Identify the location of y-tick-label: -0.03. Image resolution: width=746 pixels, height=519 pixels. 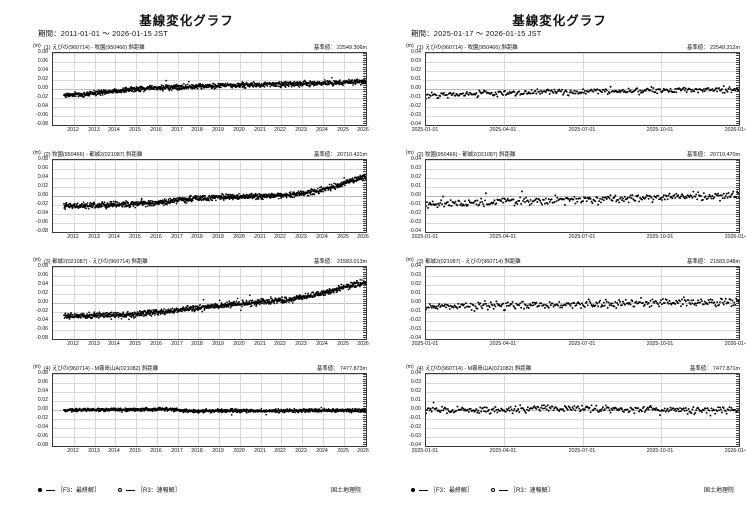
(415, 329).